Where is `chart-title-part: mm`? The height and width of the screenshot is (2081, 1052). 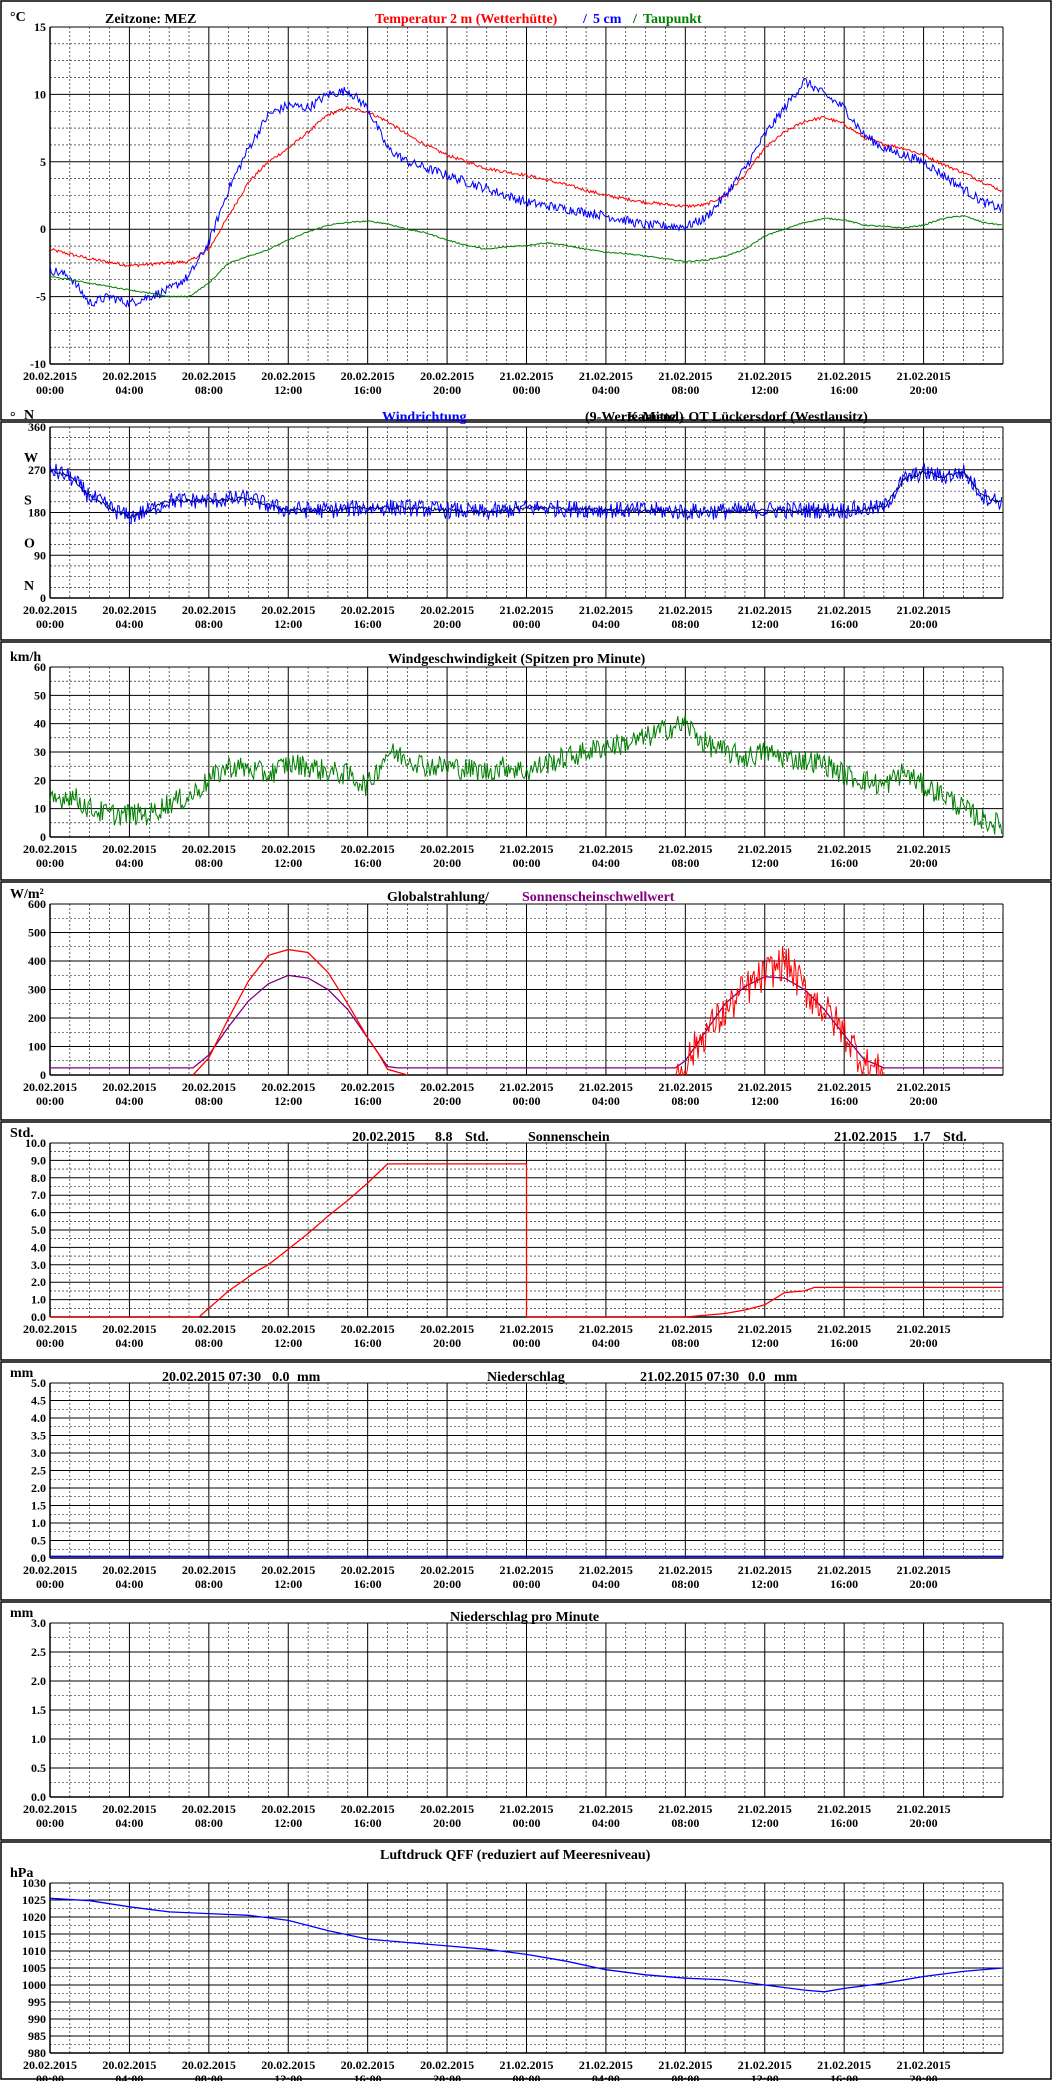 chart-title-part: mm is located at coordinates (786, 1377).